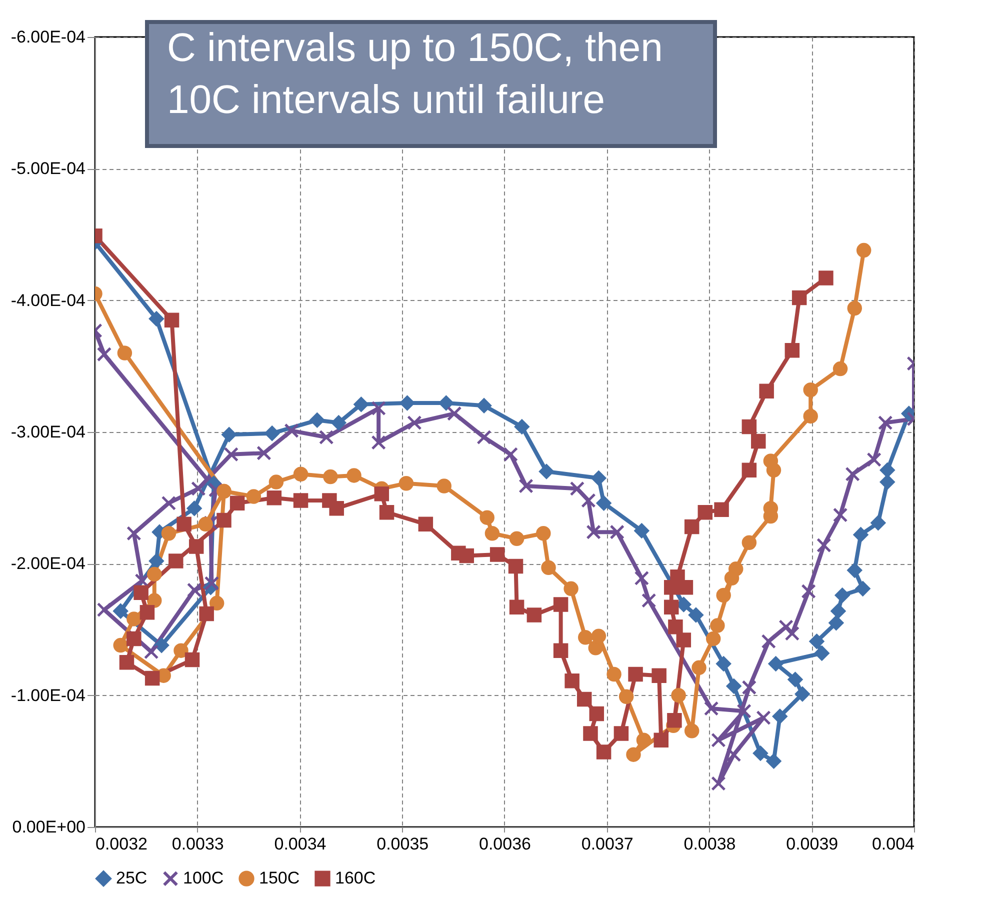  I want to click on x-tick-label: 0.0034, so click(300, 844).